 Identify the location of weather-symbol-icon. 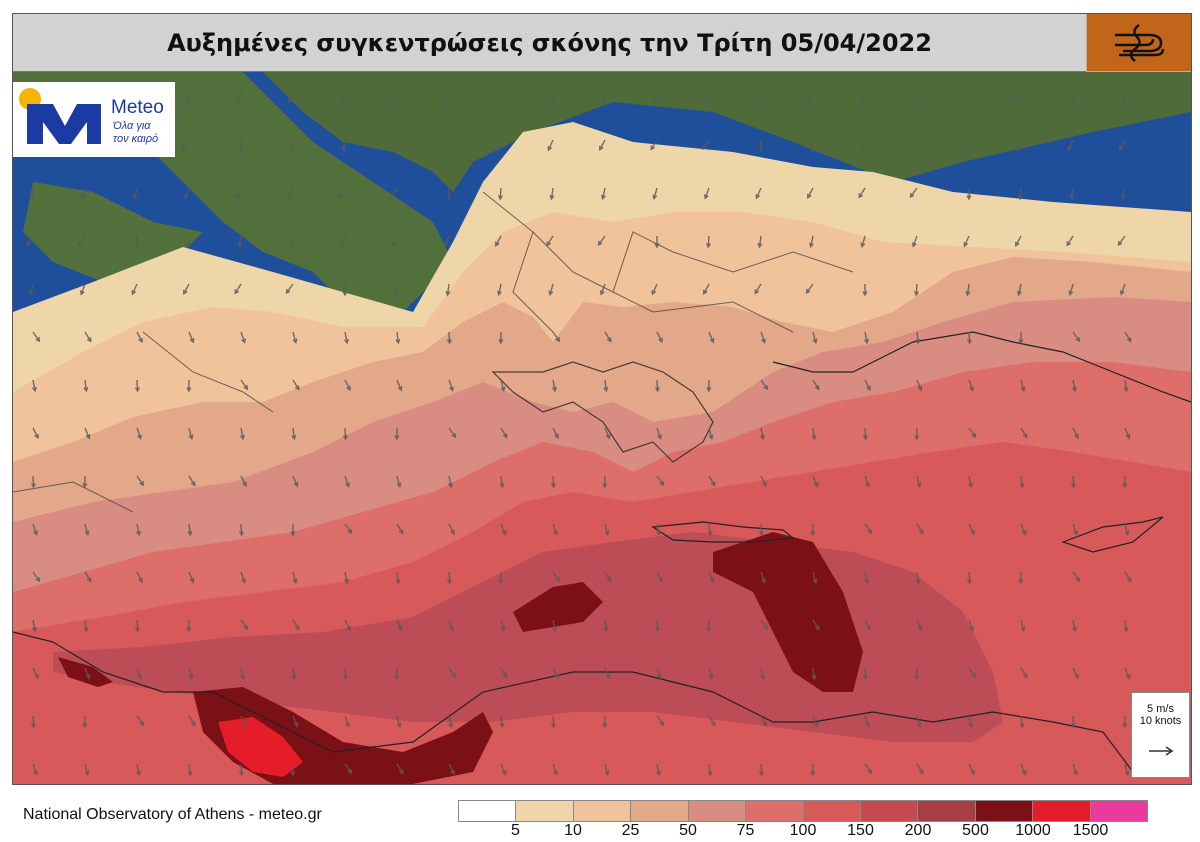
(1139, 42).